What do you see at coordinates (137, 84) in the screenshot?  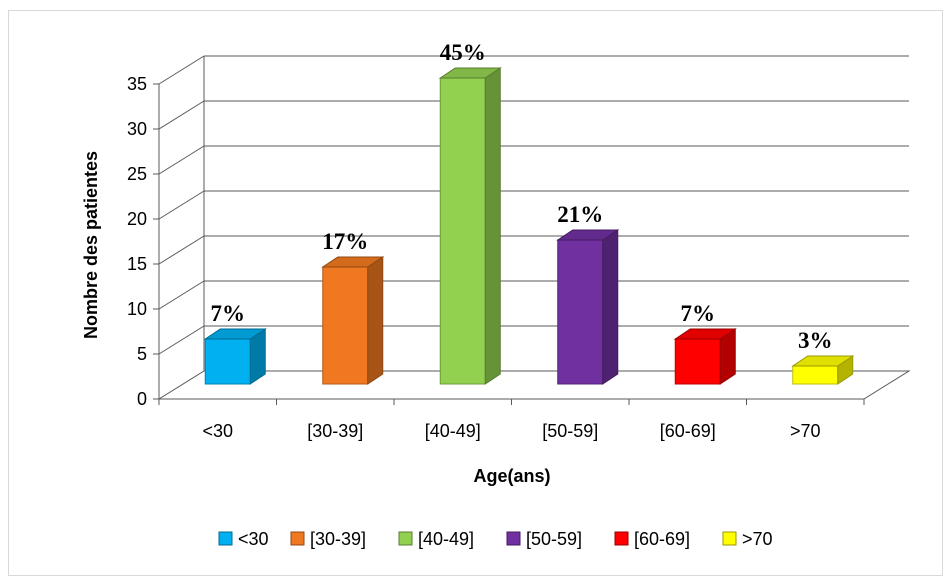 I see `y-tick-label: 35` at bounding box center [137, 84].